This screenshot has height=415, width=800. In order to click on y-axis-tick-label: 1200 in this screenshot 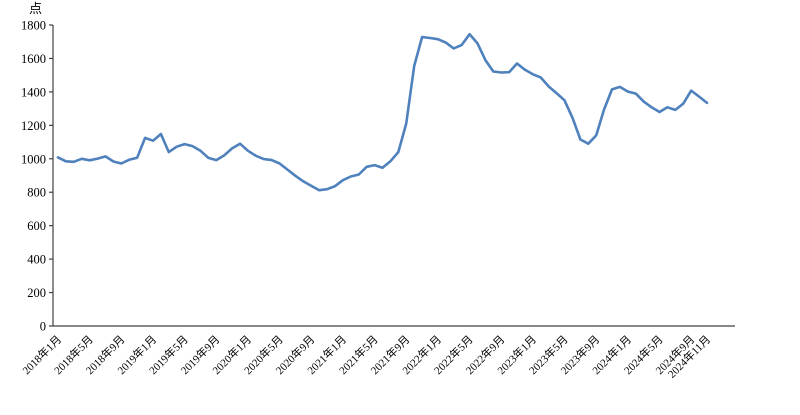, I will do `click(33, 126)`.